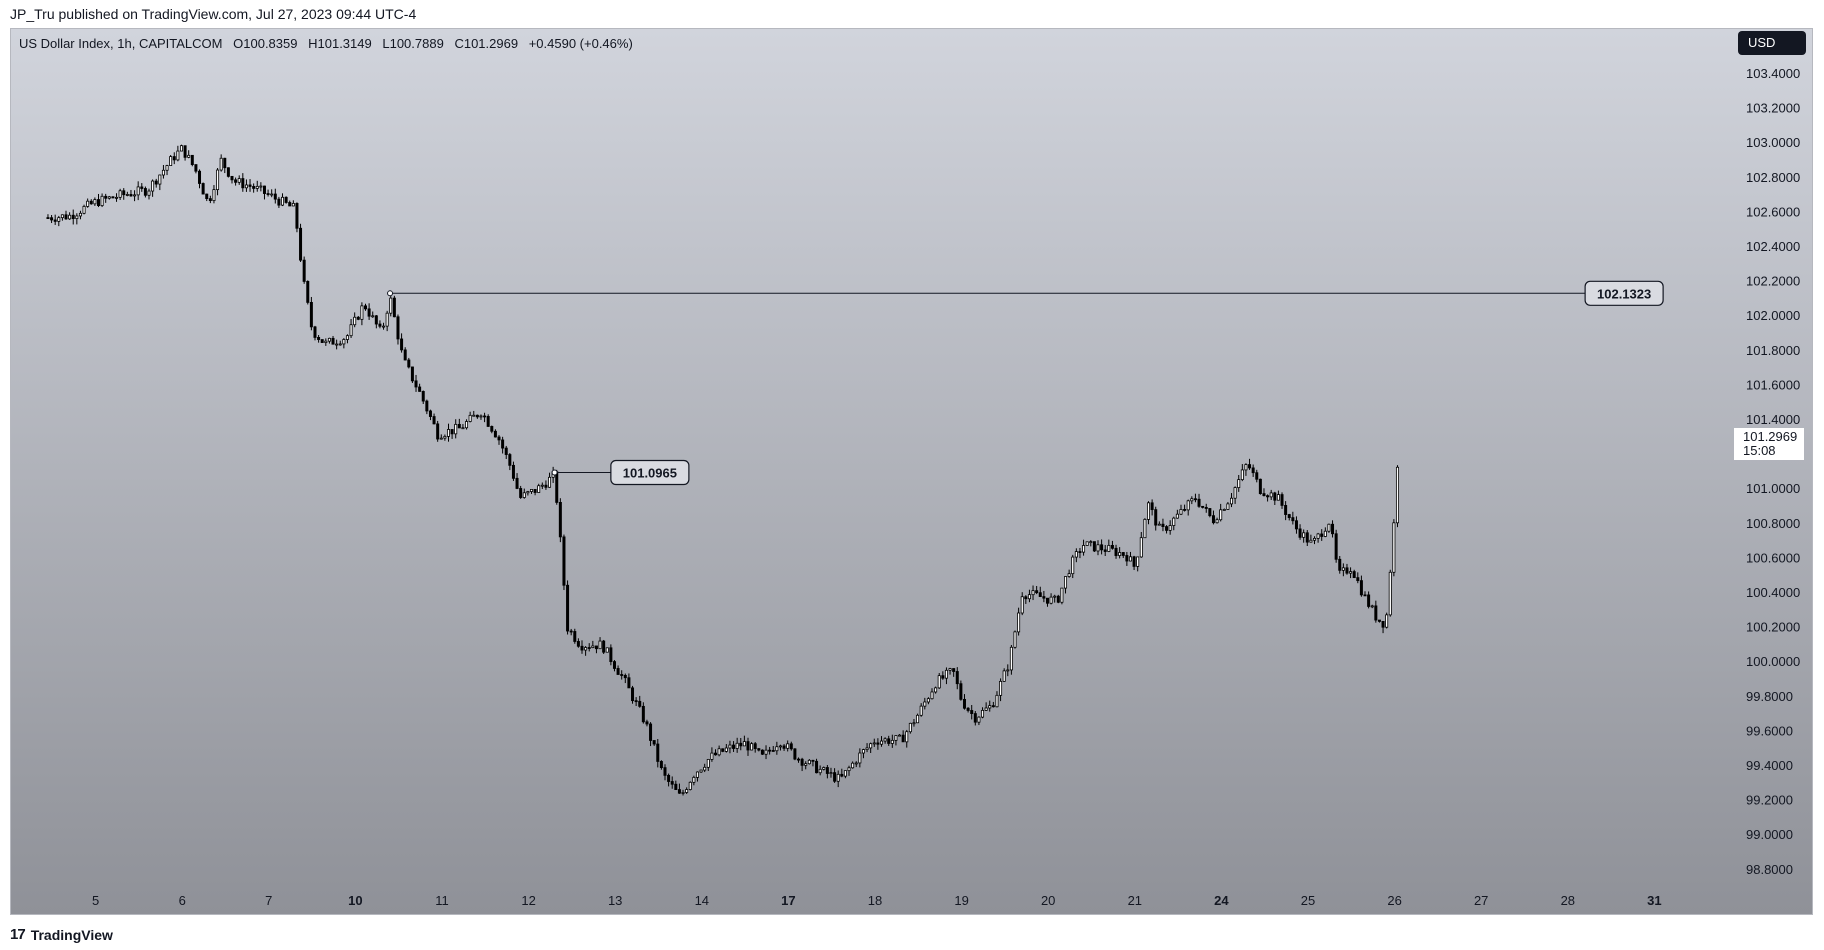  What do you see at coordinates (1773, 557) in the screenshot?
I see `price-tick-label: 100.6000` at bounding box center [1773, 557].